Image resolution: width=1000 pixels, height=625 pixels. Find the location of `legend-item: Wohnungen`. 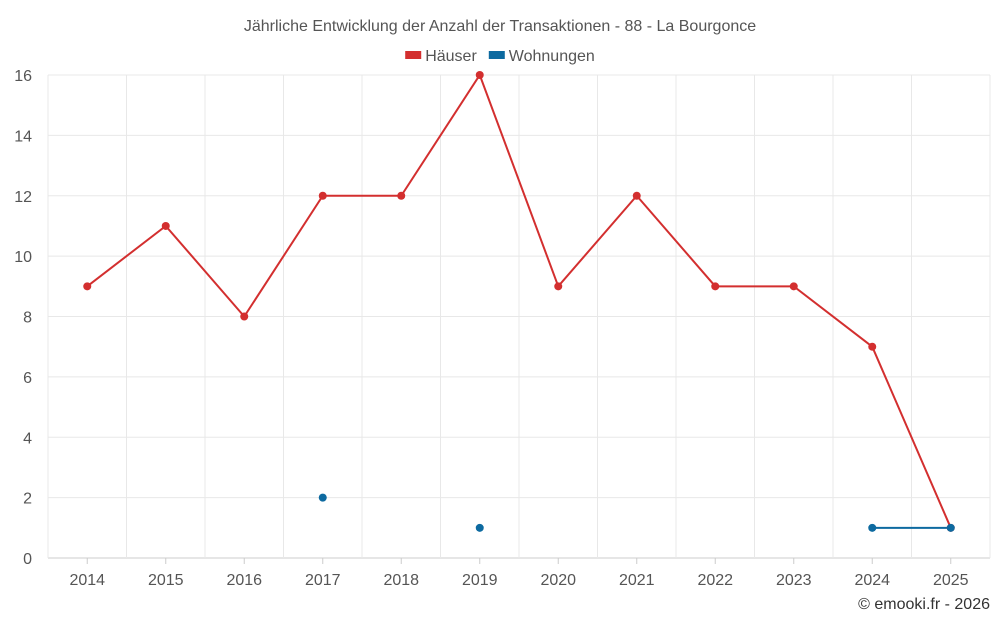

legend-item: Wohnungen is located at coordinates (541, 56).